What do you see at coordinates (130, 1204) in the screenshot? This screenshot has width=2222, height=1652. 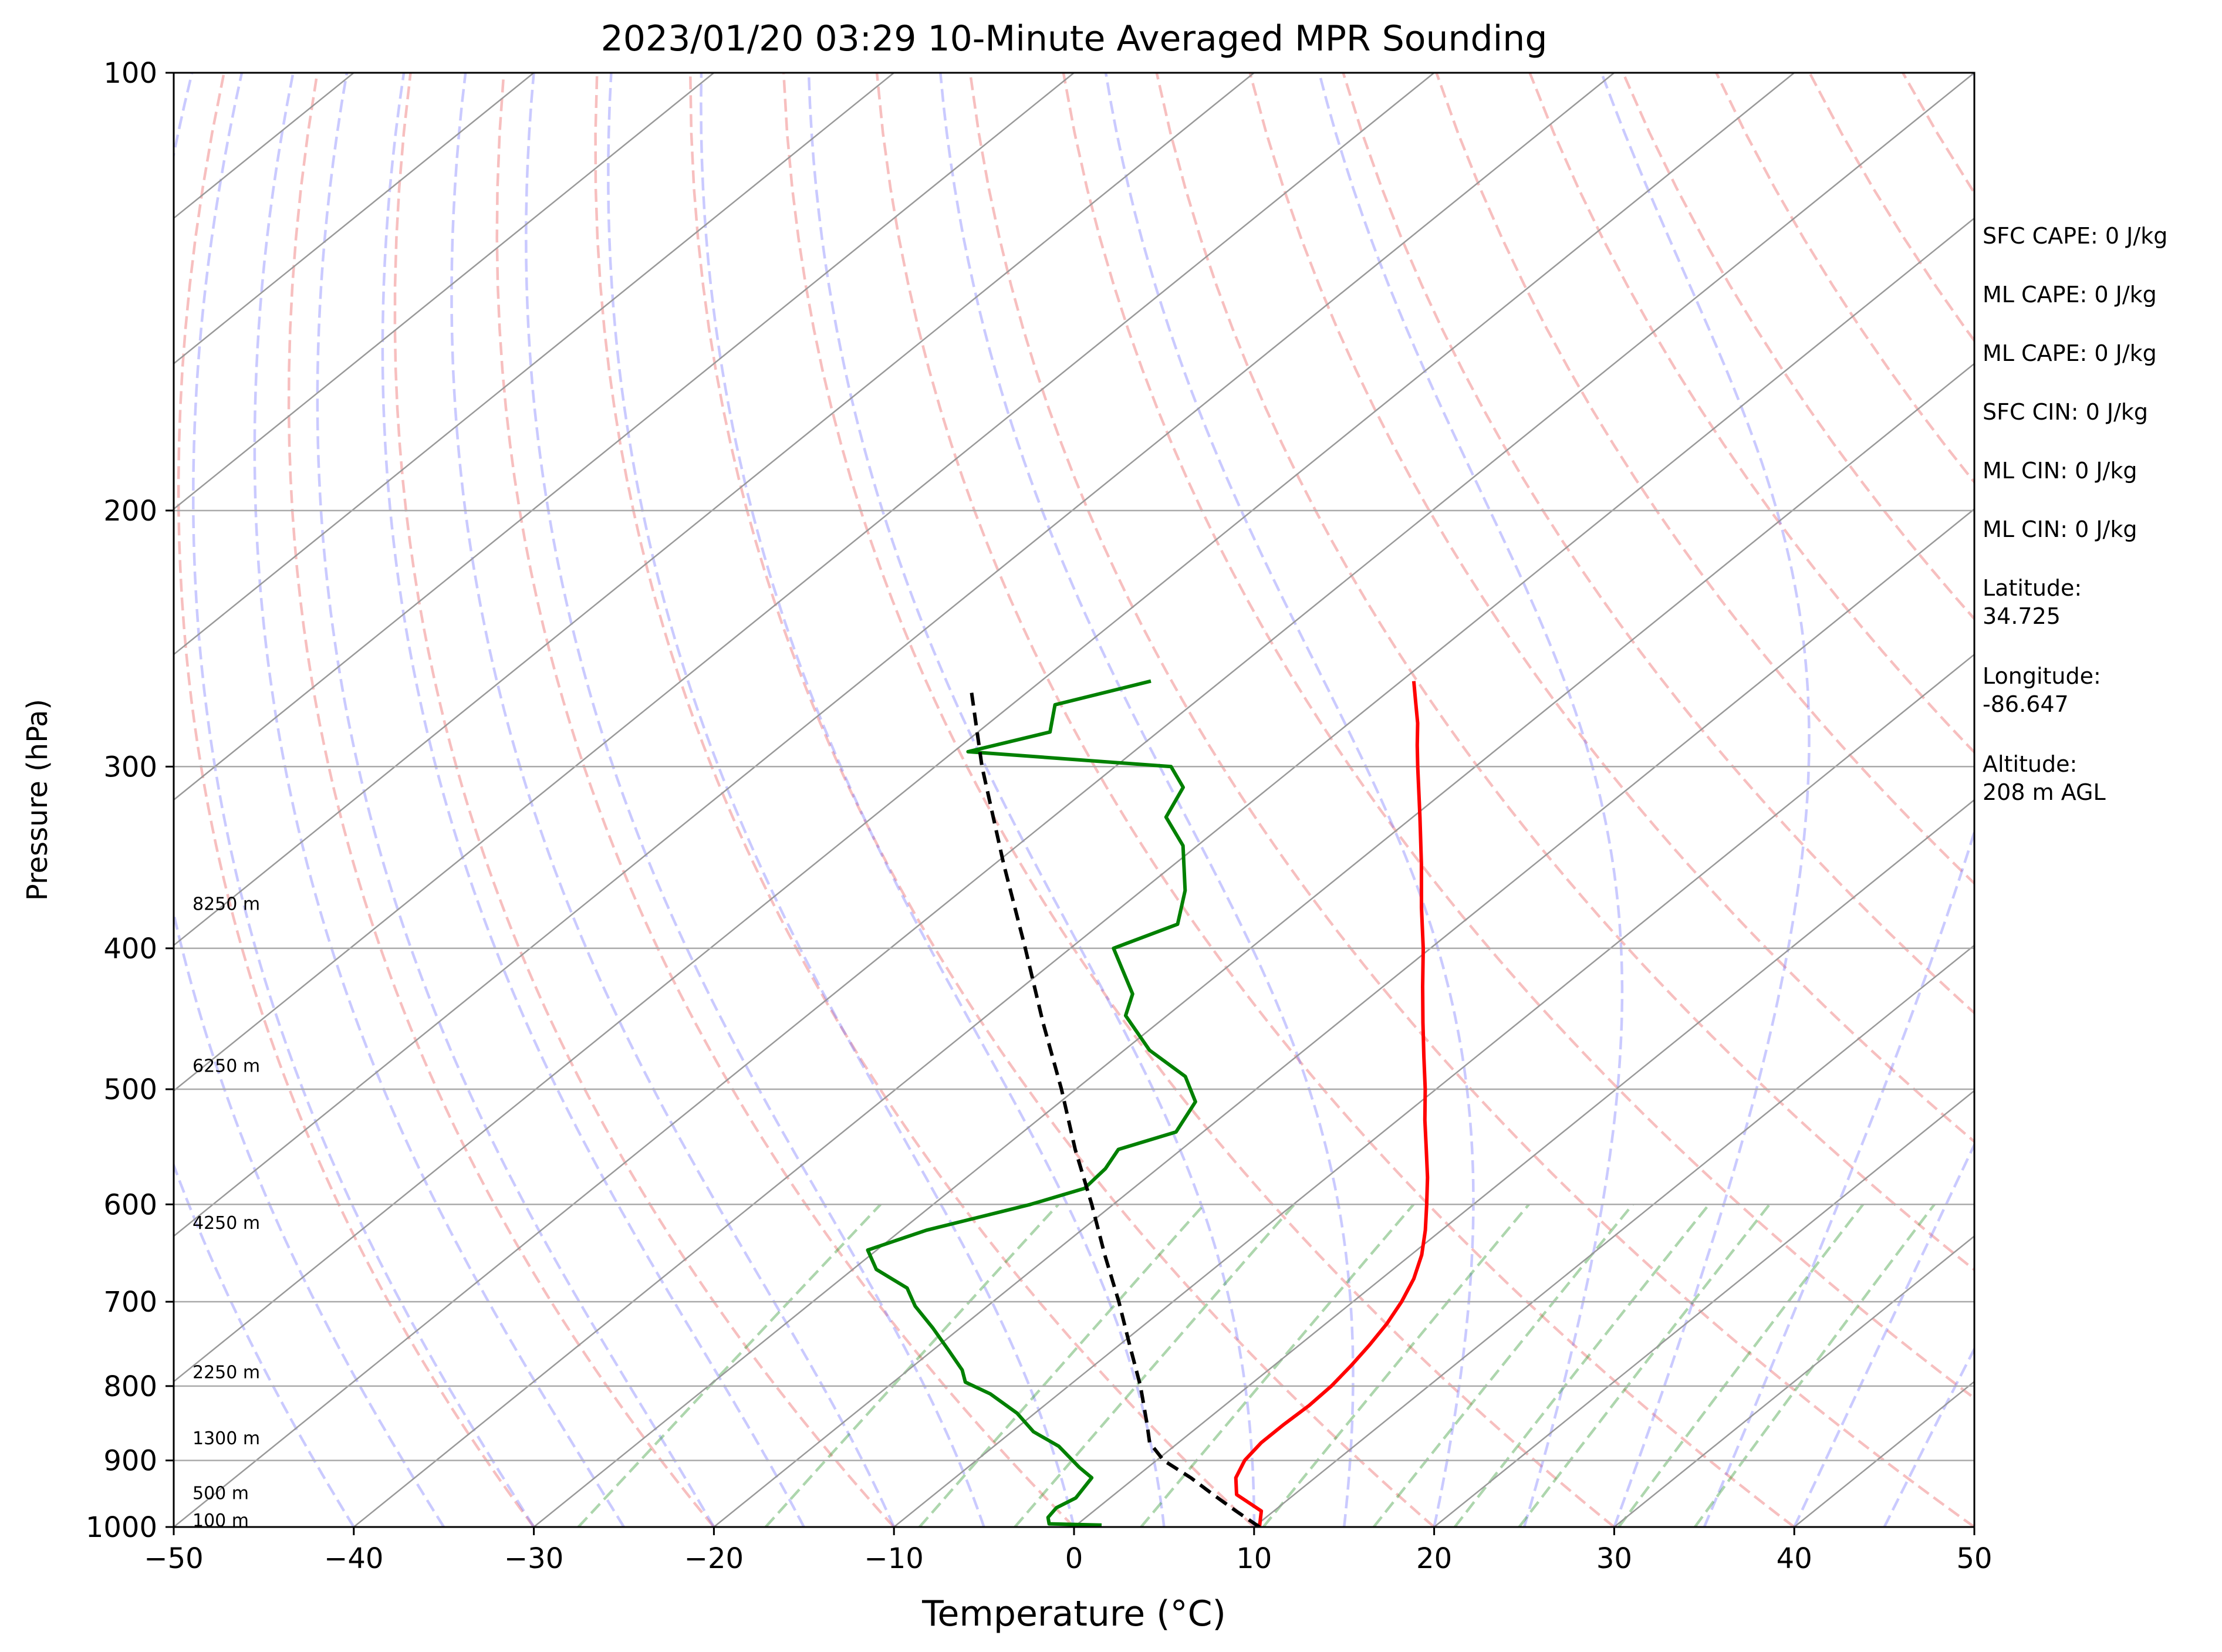 I see `y-tick-label: 600` at bounding box center [130, 1204].